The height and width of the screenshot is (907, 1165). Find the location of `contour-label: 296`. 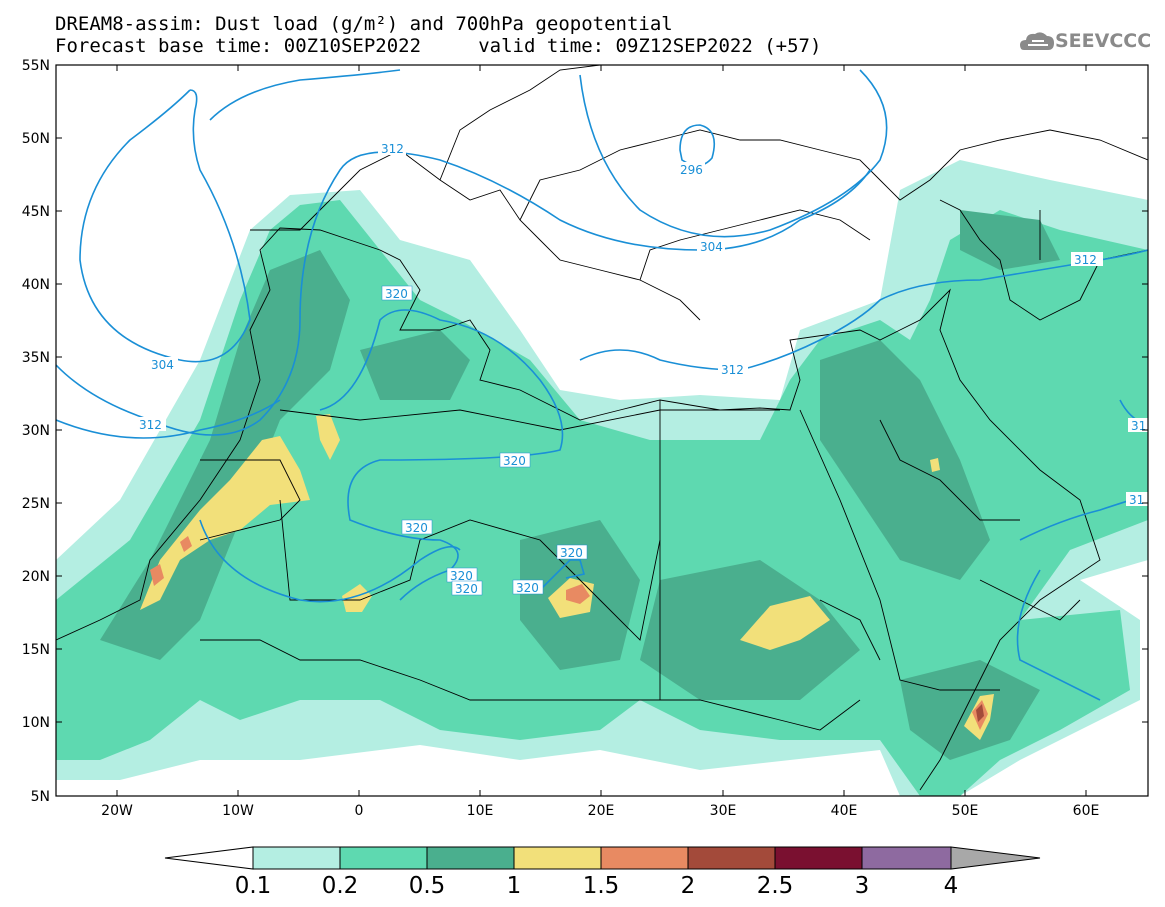

contour-label: 296 is located at coordinates (691, 169).